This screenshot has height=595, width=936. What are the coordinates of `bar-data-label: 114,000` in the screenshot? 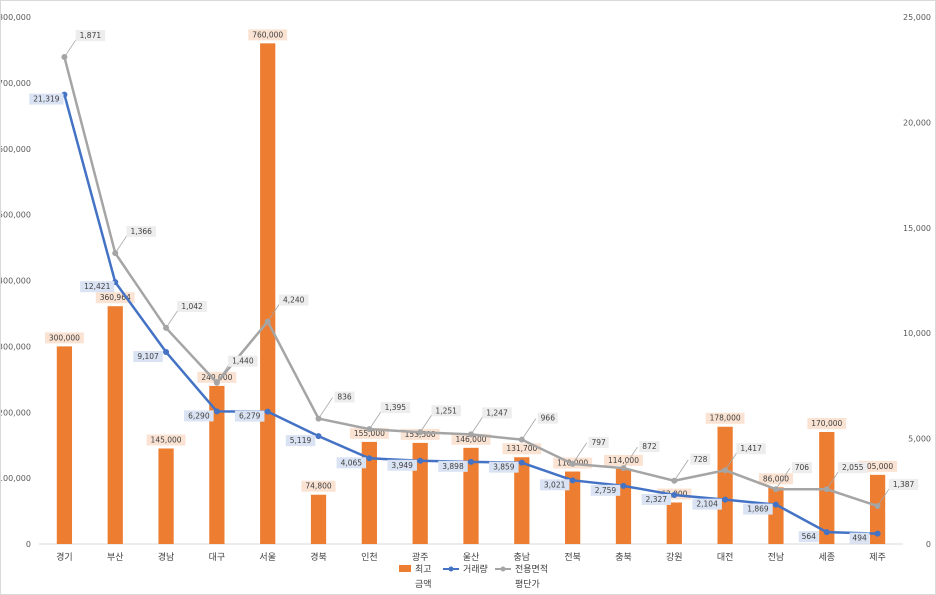 It's located at (623, 460).